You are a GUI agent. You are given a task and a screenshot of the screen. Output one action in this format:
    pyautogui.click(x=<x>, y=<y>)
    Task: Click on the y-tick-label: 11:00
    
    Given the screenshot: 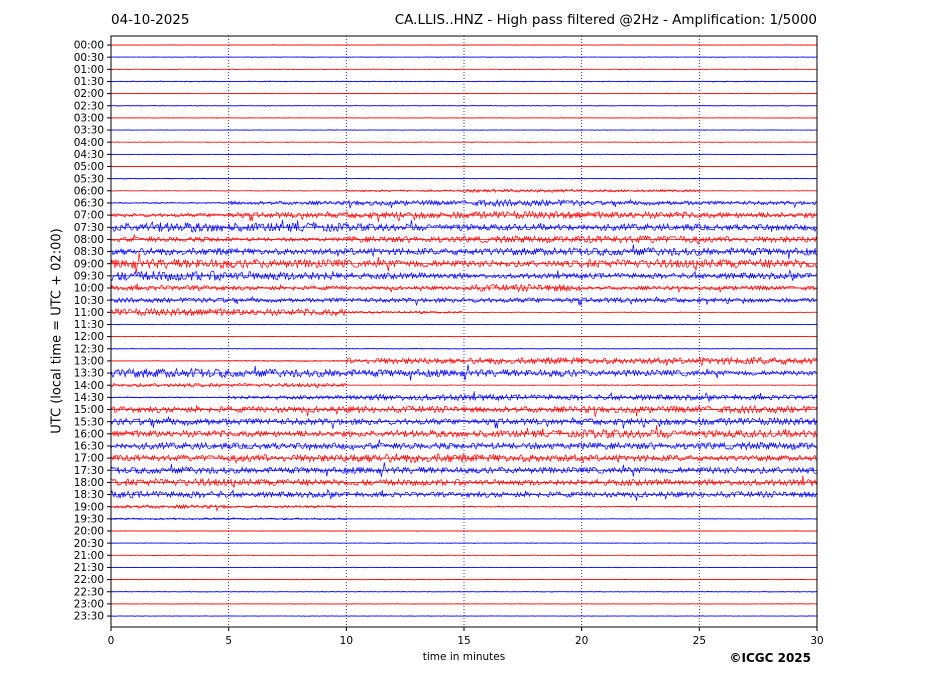 What is the action you would take?
    pyautogui.click(x=89, y=313)
    